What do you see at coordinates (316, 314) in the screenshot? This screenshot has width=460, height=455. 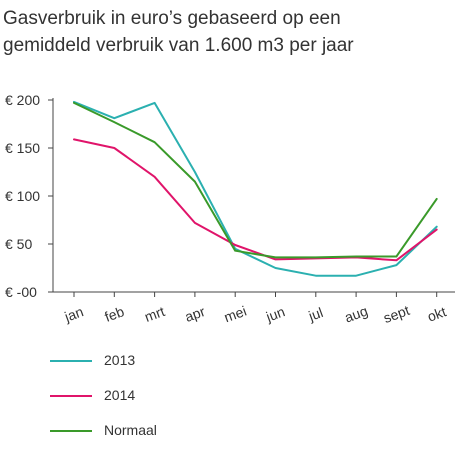 I see `x-tick-label-jul: jul` at bounding box center [316, 314].